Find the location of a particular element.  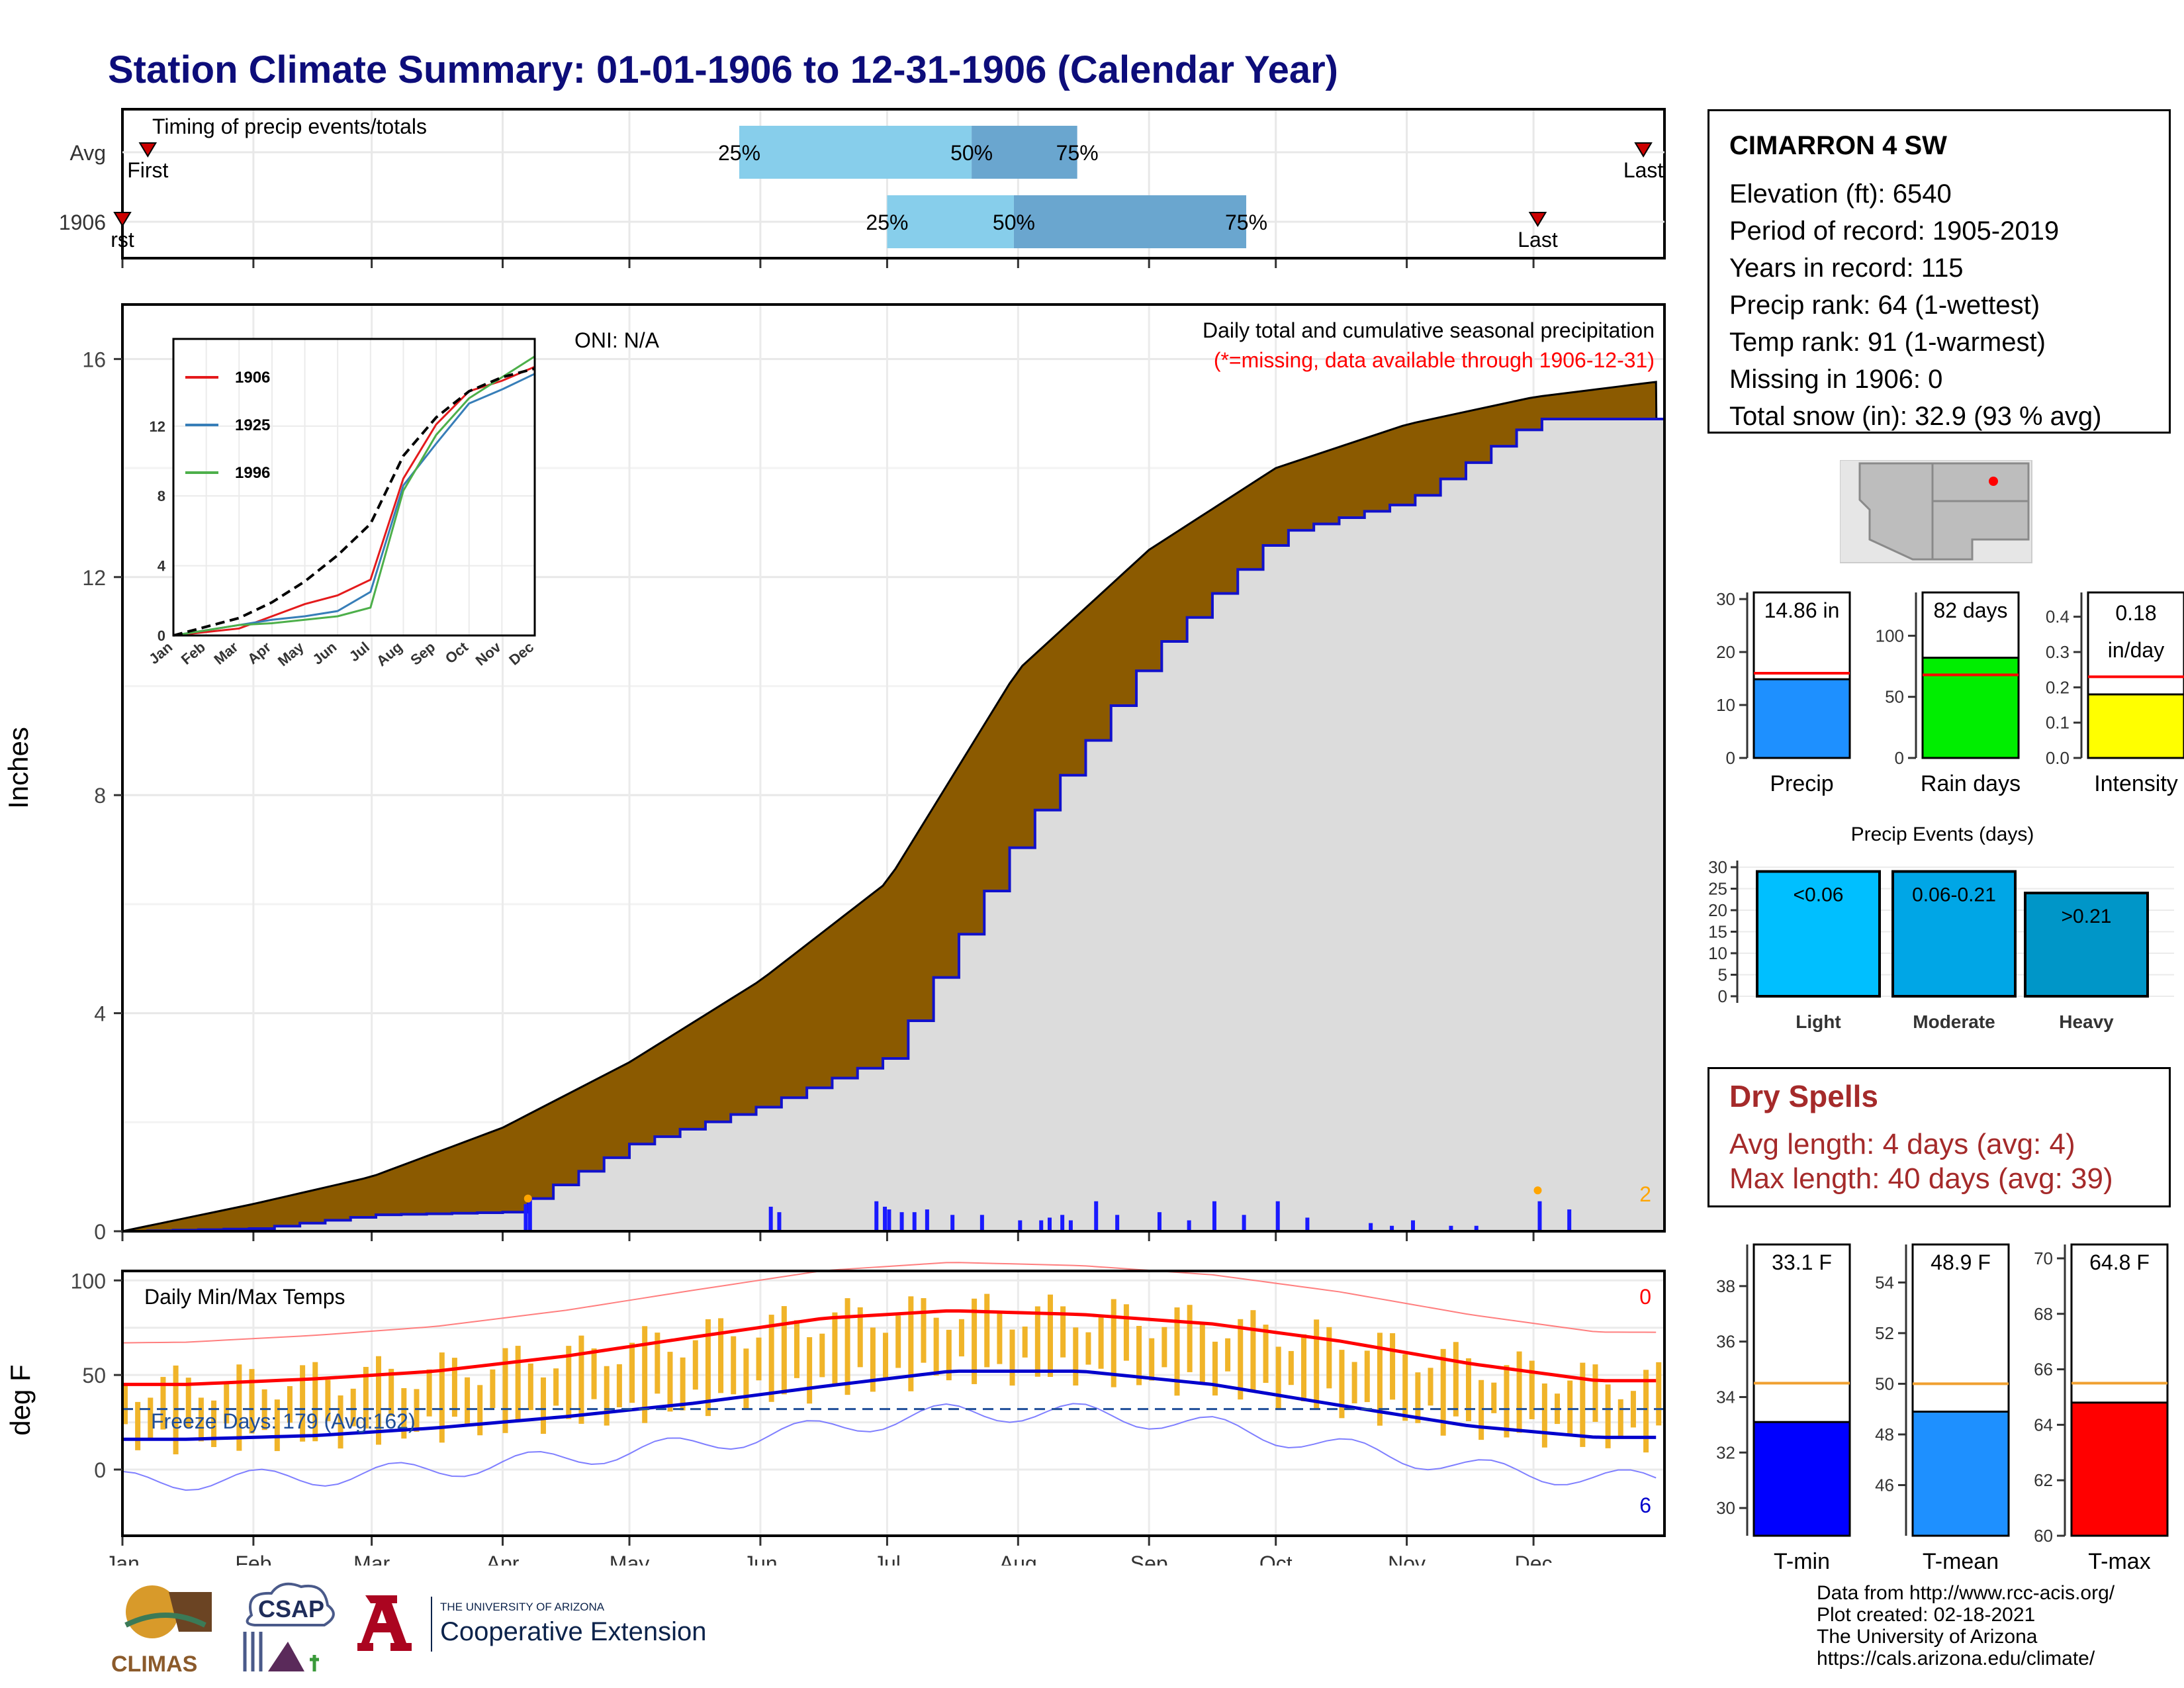

inset-legend-label: 1906 is located at coordinates (252, 378).